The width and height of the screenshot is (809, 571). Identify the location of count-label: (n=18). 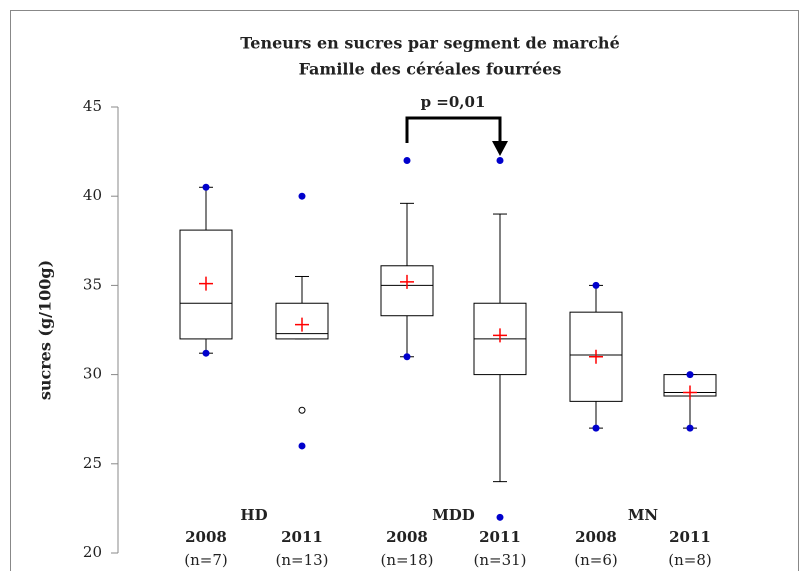
(406, 560).